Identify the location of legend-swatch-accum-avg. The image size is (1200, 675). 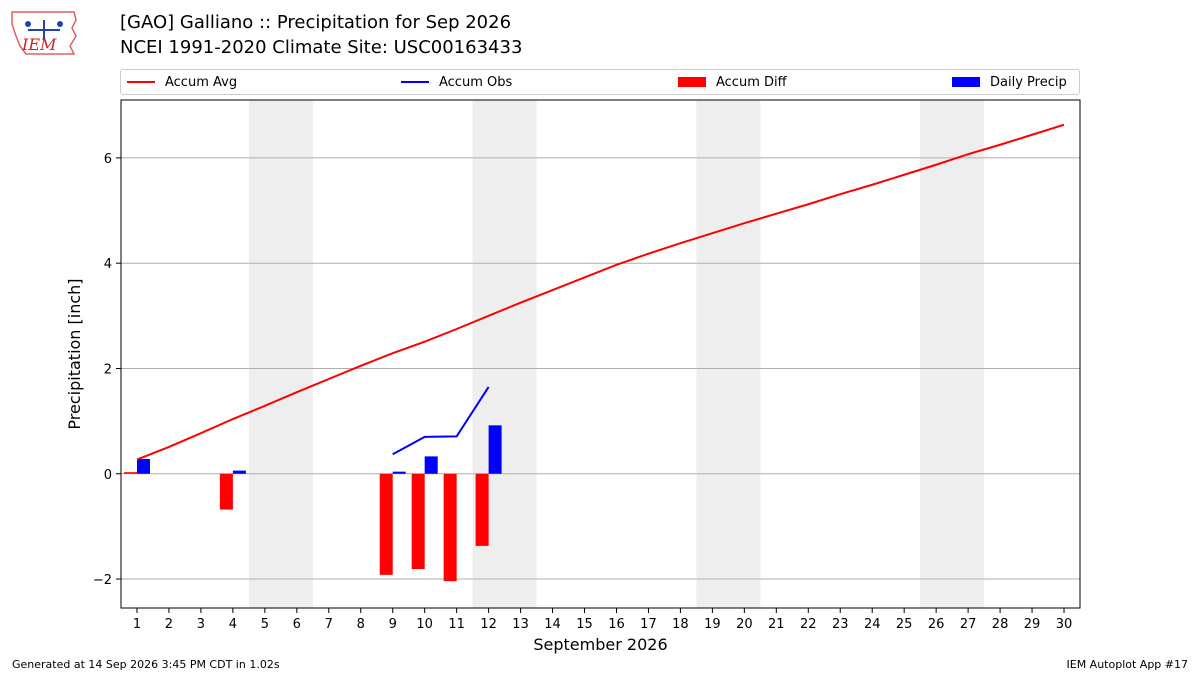
(141, 82).